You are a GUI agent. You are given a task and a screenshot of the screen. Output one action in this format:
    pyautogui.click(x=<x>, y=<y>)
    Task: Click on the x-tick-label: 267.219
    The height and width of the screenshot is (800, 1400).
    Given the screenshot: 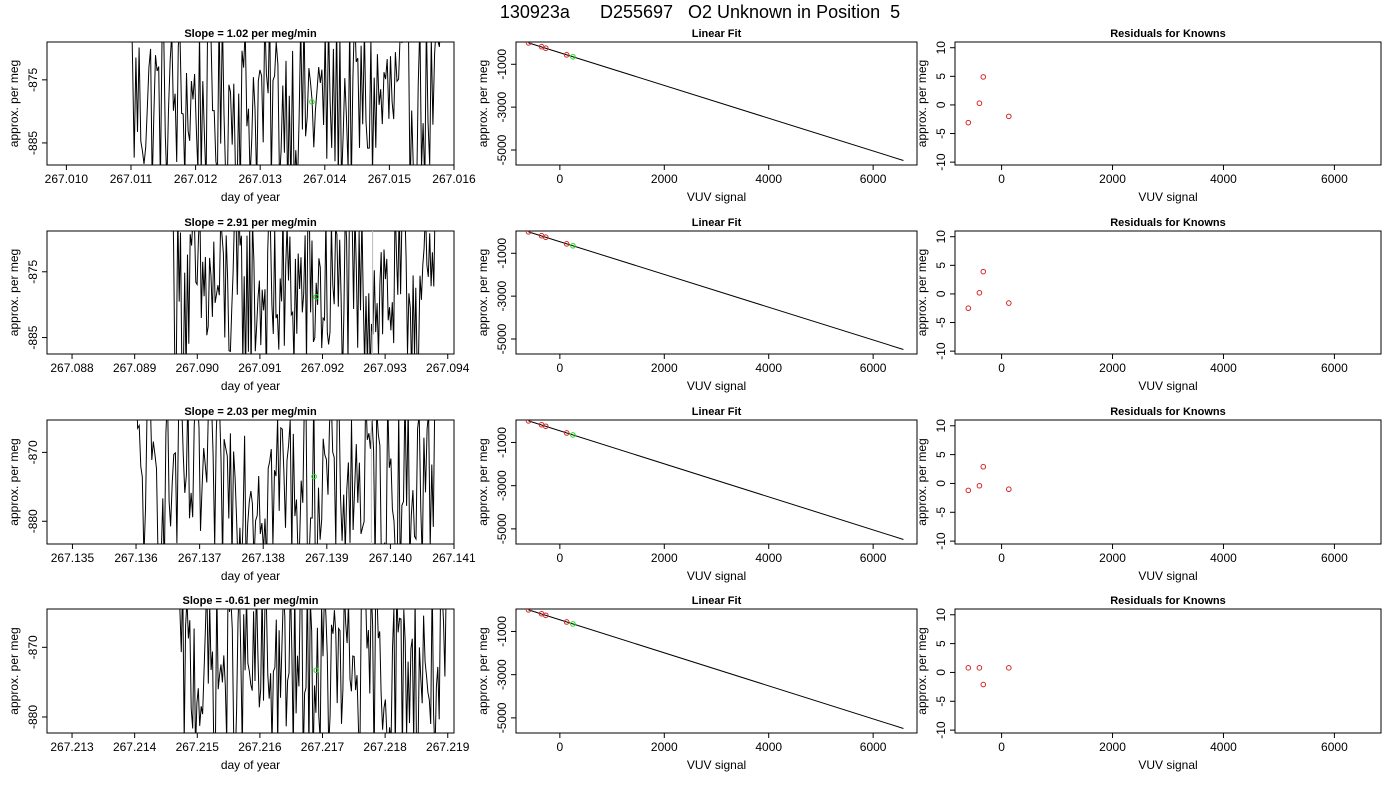 What is the action you would take?
    pyautogui.click(x=448, y=747)
    